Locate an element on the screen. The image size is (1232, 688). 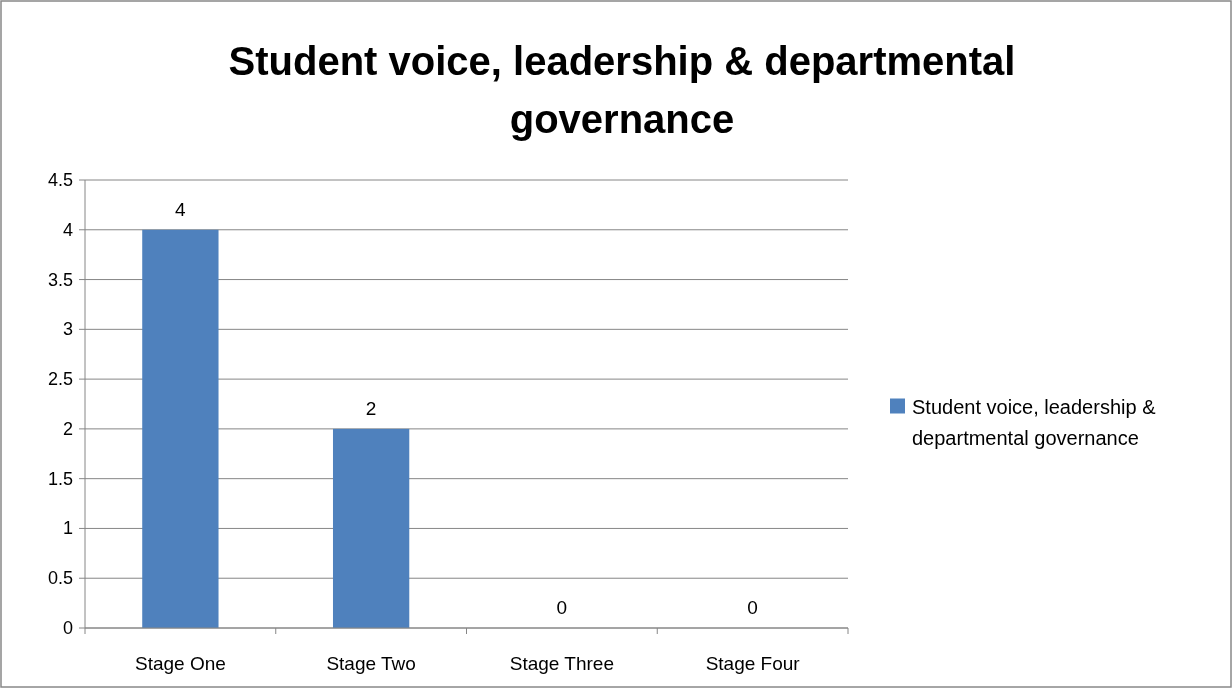
chart-title: Student voice, leadership & departmental governance is located at coordinates (622, 90).